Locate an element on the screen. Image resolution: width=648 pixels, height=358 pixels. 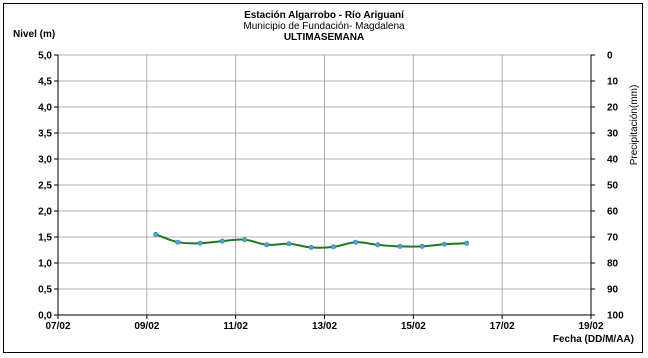
y2-axis-label: Precipitación(mm) is located at coordinates (634, 125).